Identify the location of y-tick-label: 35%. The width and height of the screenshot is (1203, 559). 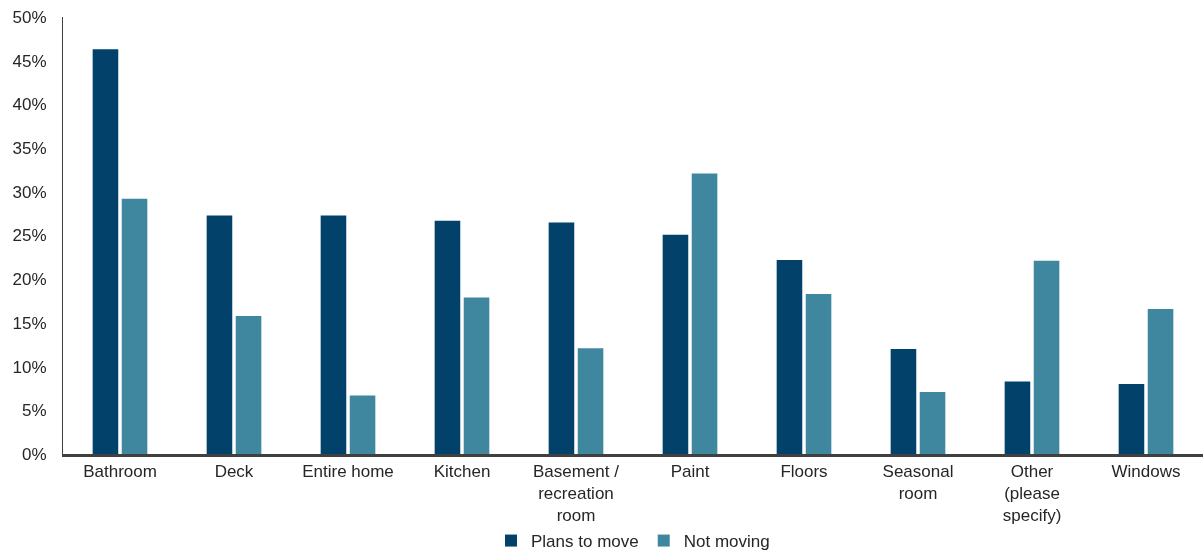
(29, 149).